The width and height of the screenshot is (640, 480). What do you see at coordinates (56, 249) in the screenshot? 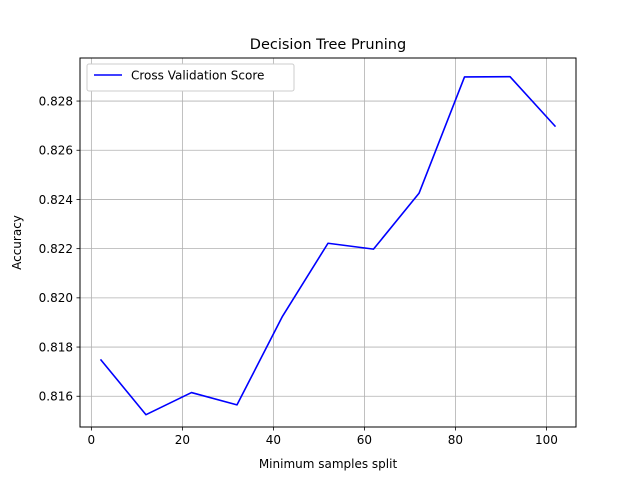
I see `y-tick-label: 0.822` at bounding box center [56, 249].